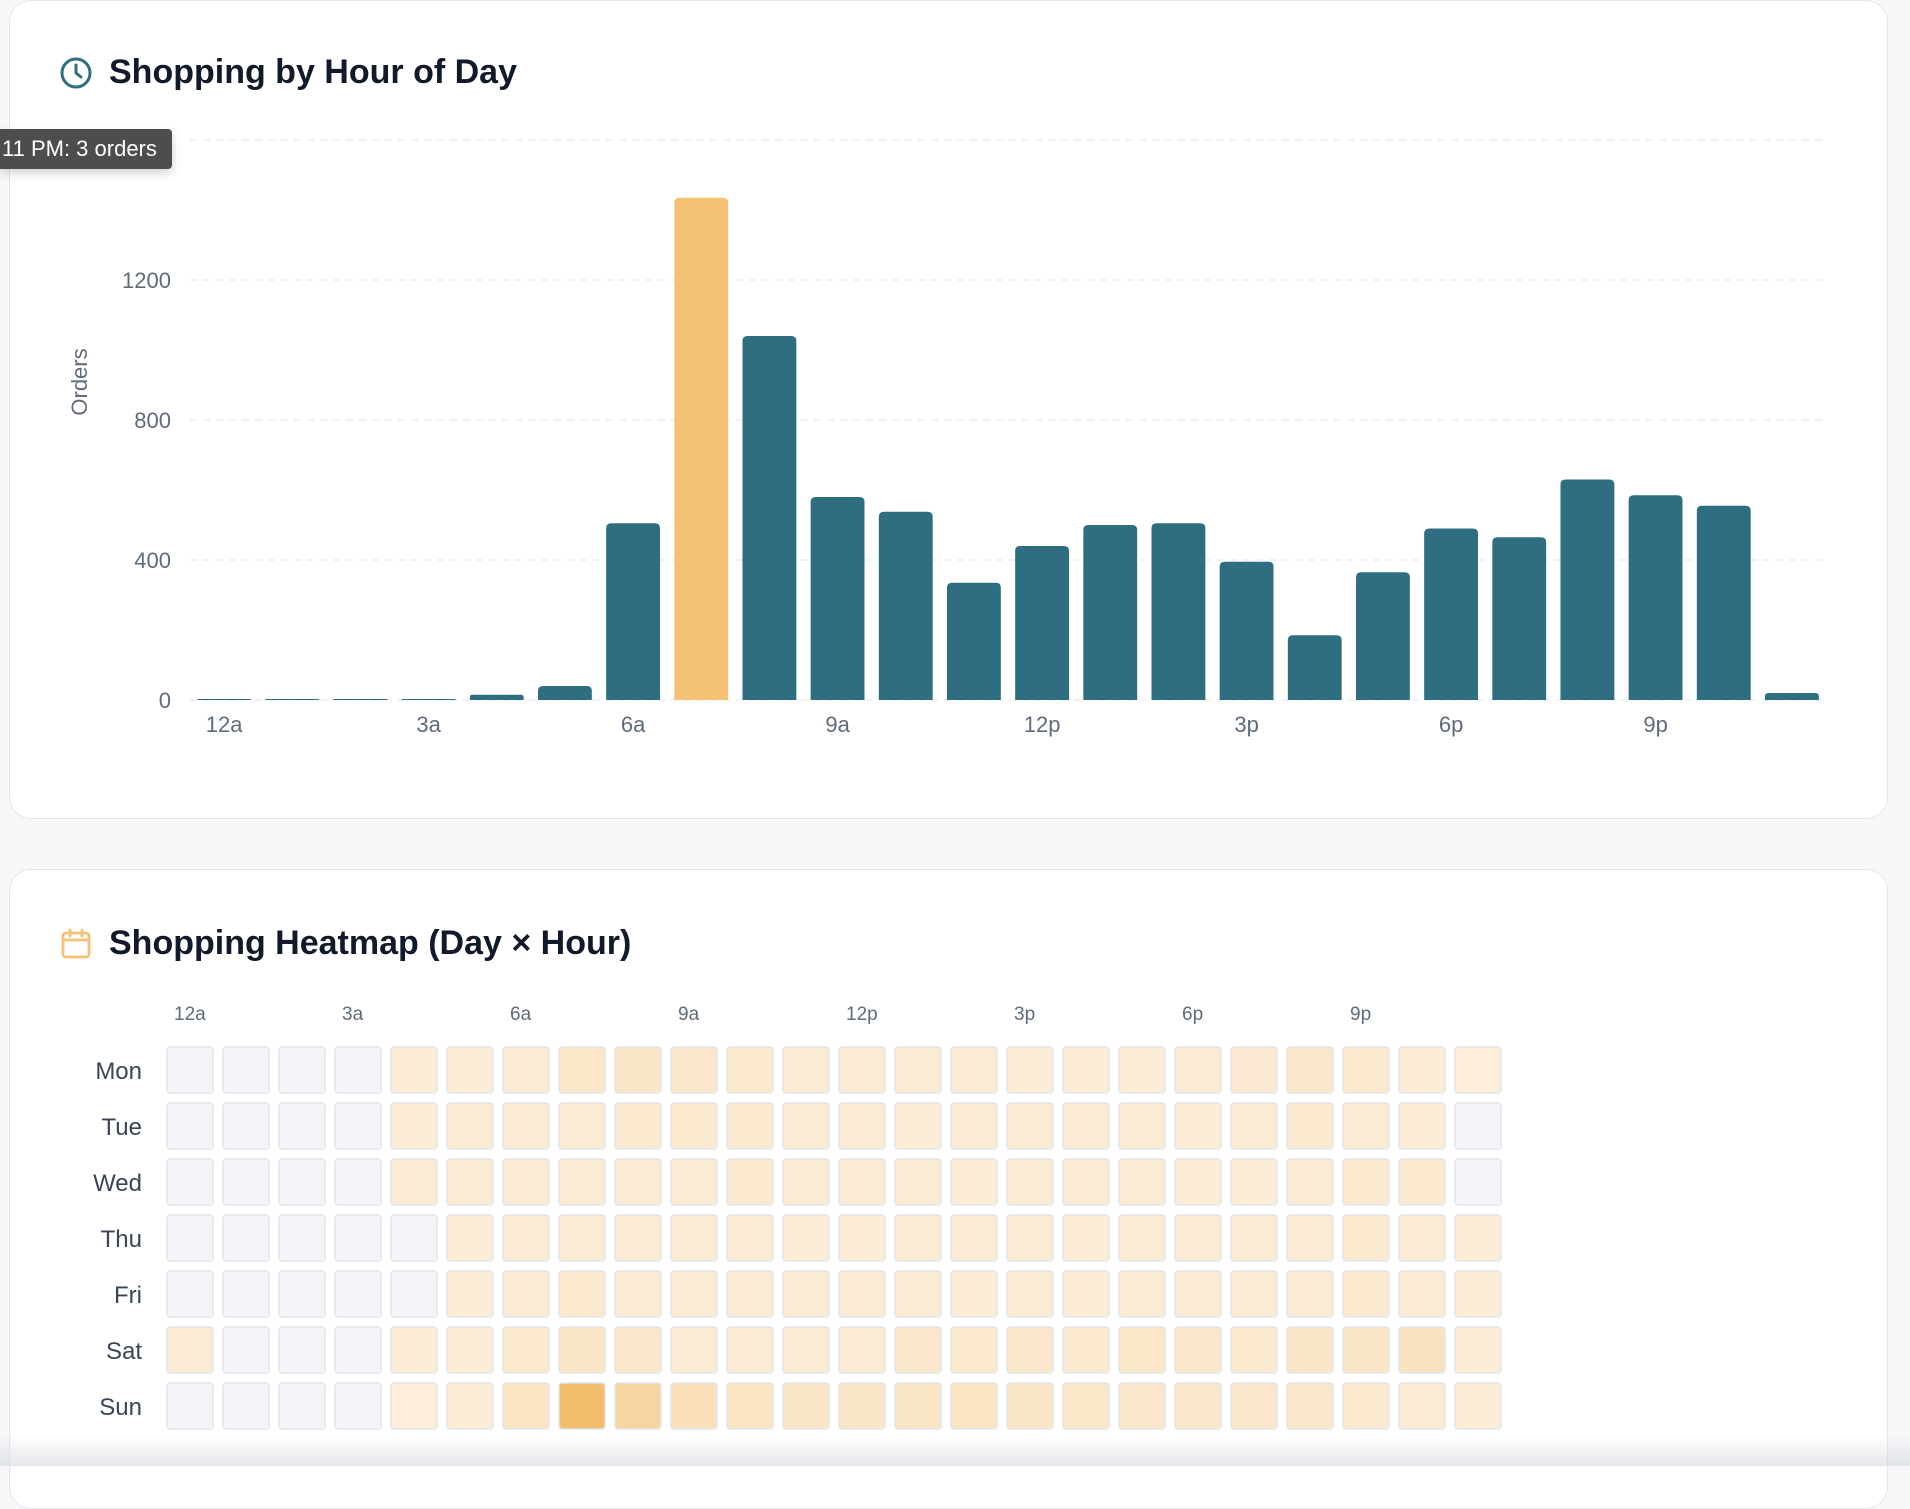  I want to click on heat-cell-Sun-1a, so click(246, 1406).